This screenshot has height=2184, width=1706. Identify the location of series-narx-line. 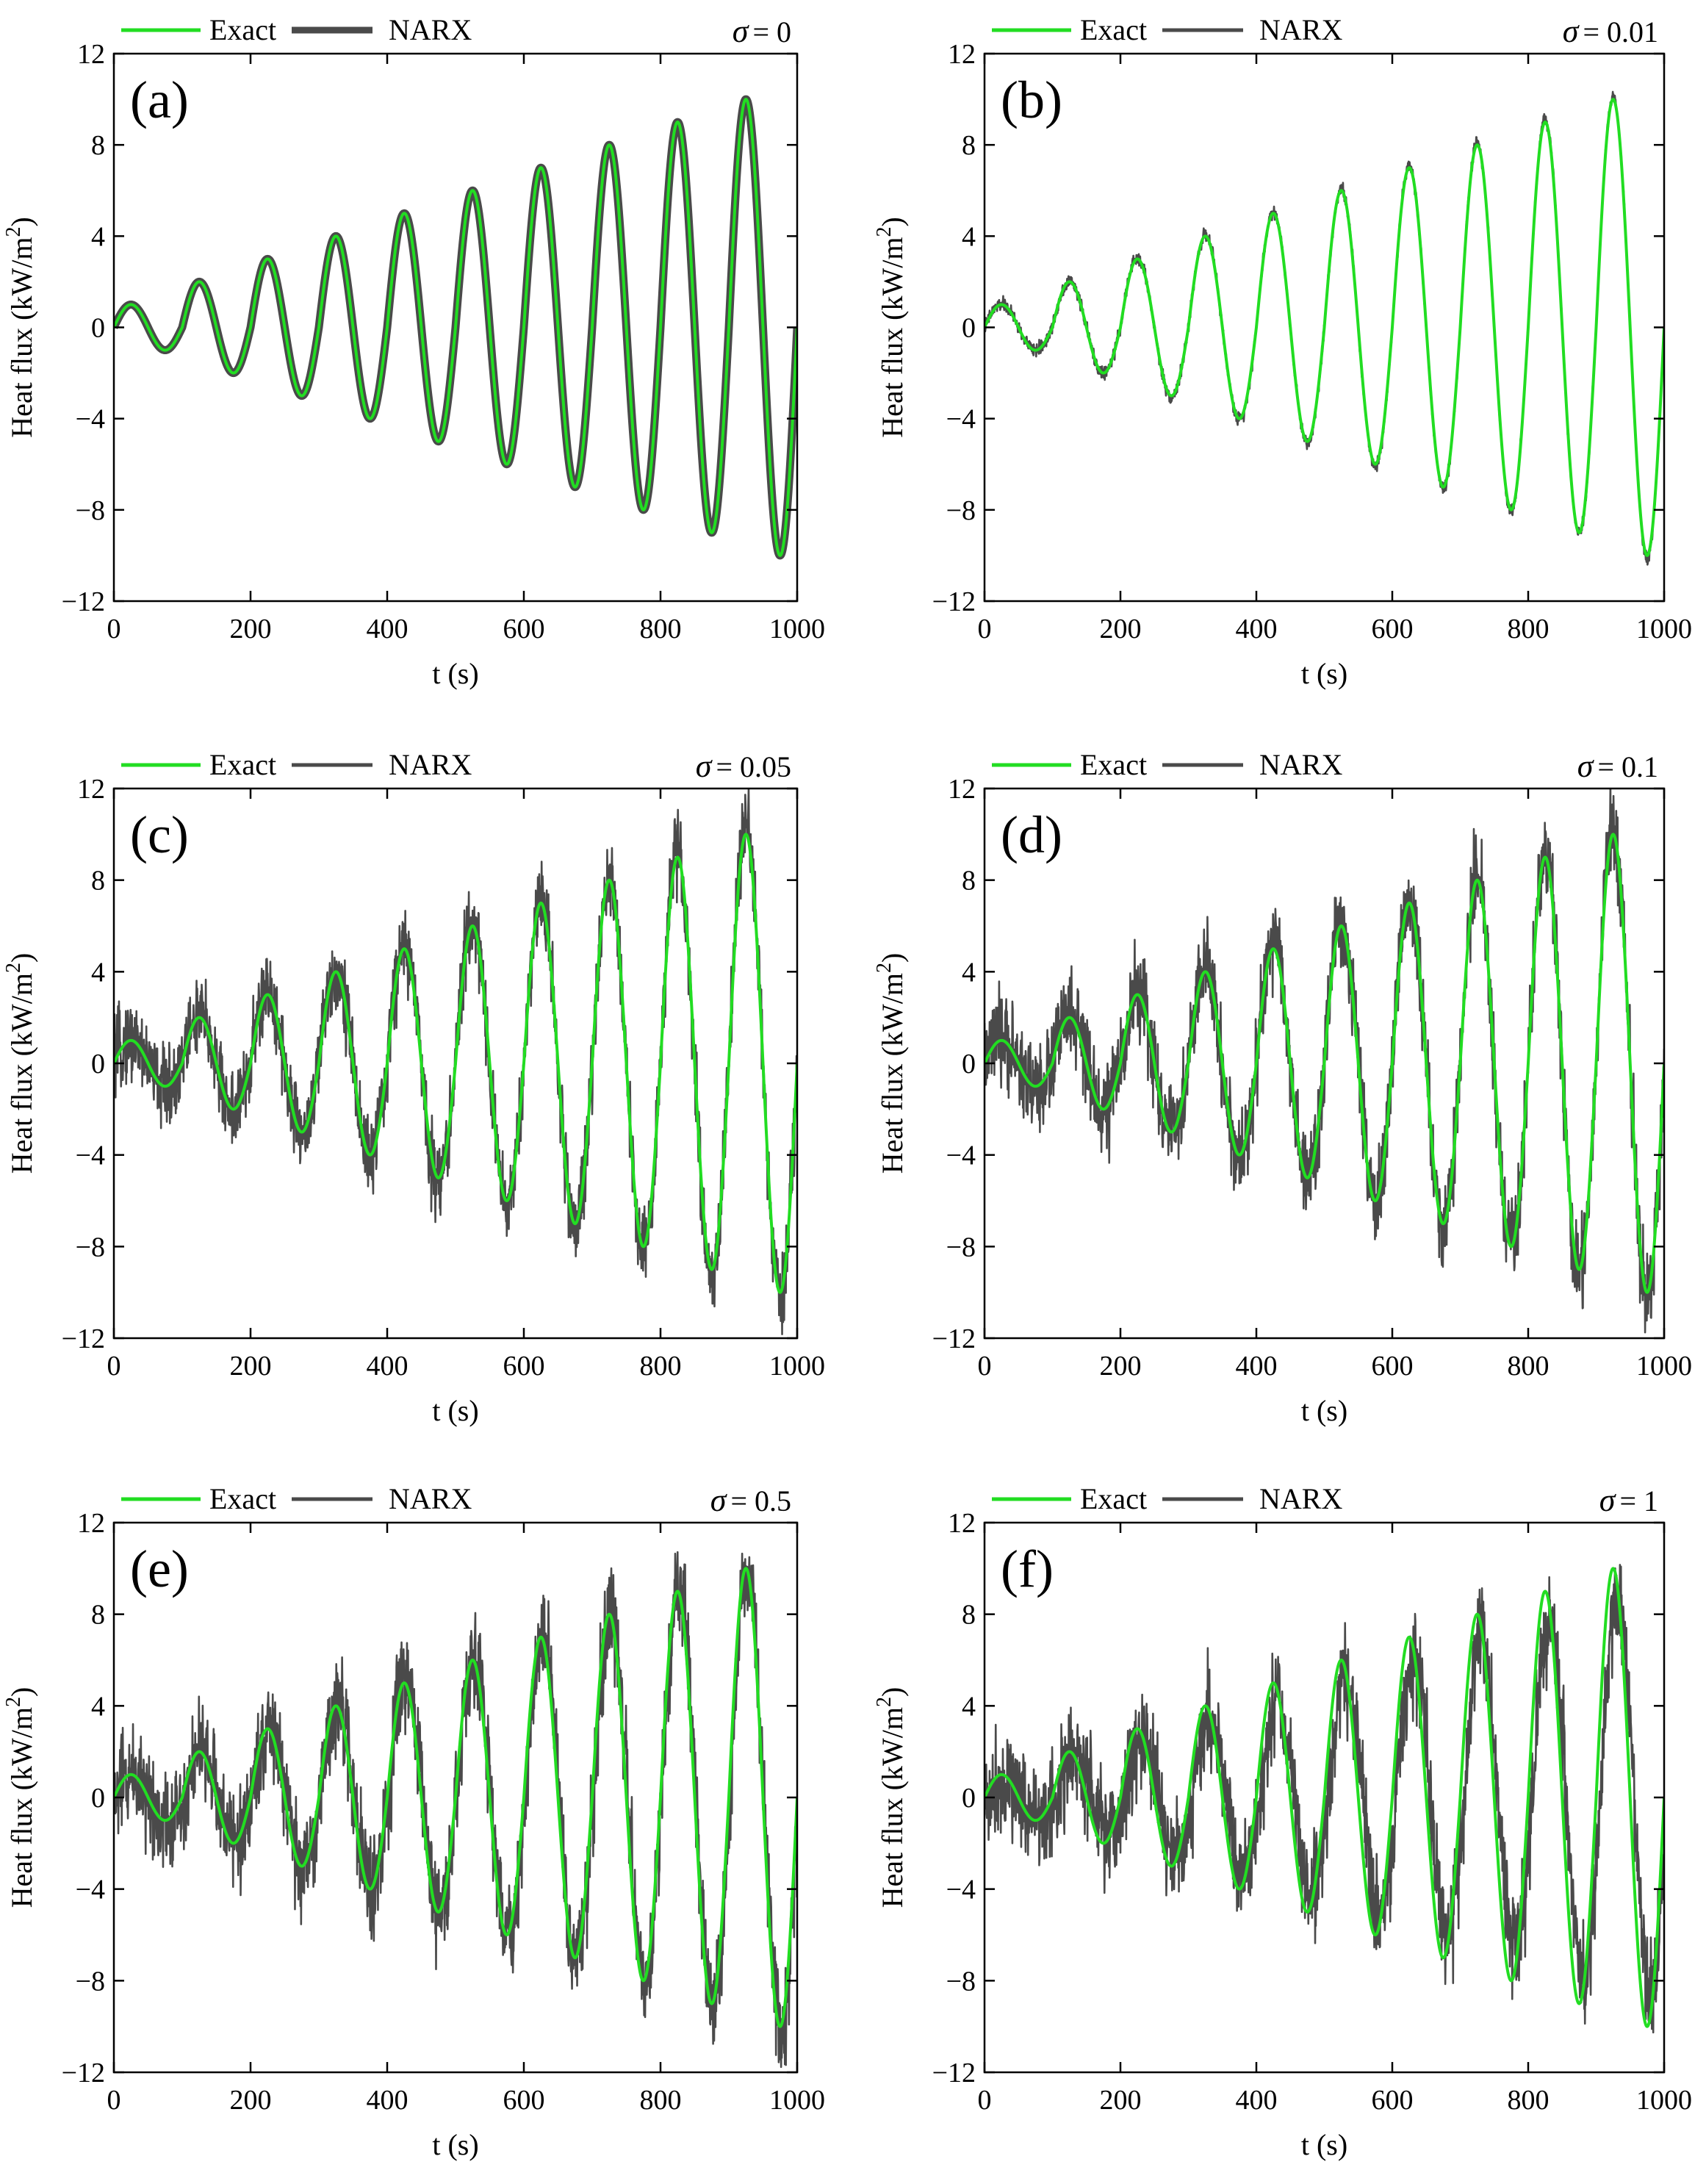
(455, 1809).